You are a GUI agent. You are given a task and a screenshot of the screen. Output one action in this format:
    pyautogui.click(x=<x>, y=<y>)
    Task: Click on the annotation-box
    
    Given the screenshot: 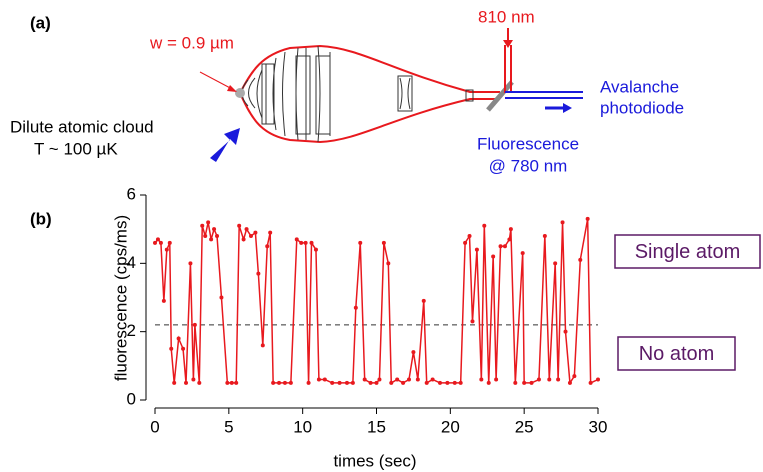 What is the action you would take?
    pyautogui.click(x=676, y=353)
    